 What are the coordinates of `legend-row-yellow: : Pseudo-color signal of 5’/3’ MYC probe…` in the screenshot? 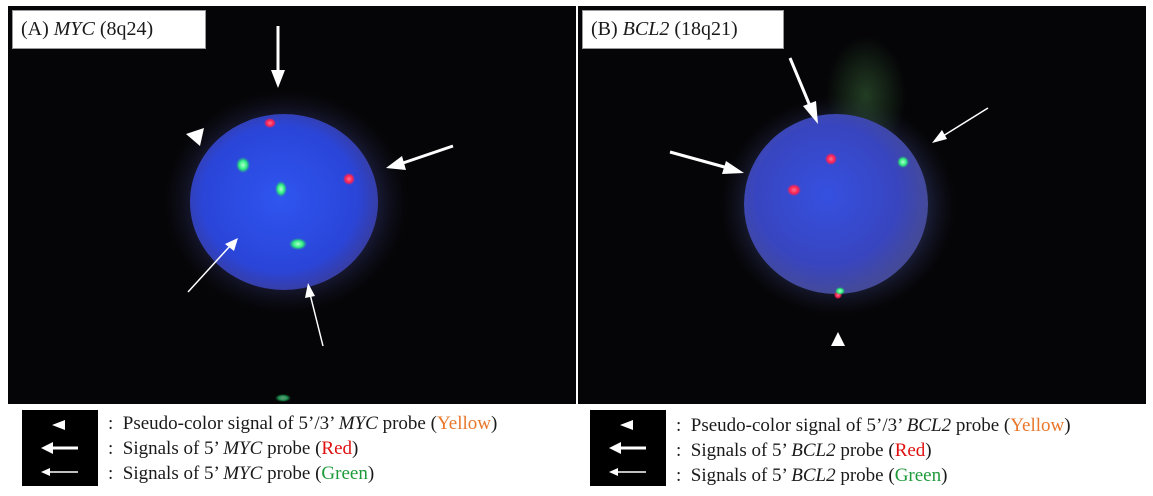 It's located at (302, 424).